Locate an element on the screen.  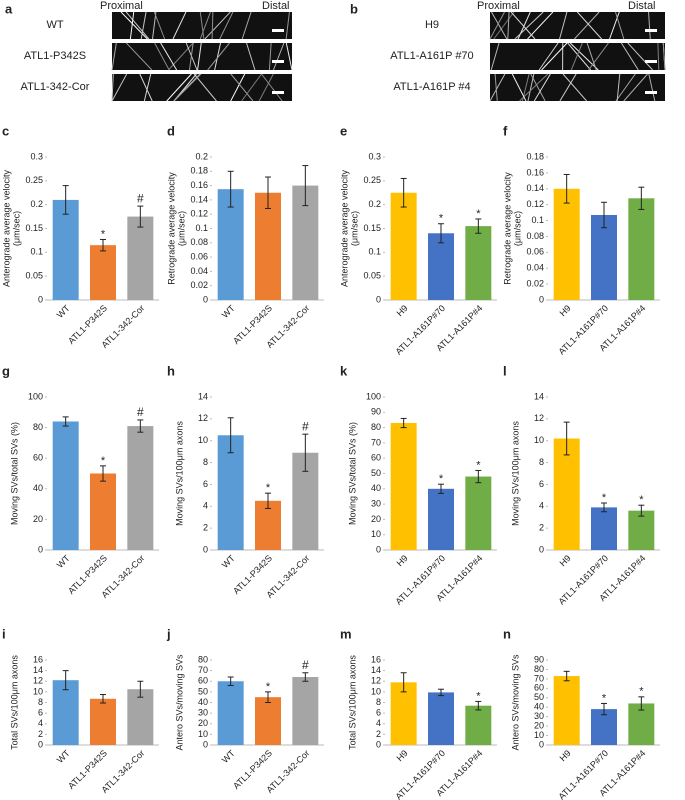
y-tick-label: 4 is located at coordinates (378, 723).